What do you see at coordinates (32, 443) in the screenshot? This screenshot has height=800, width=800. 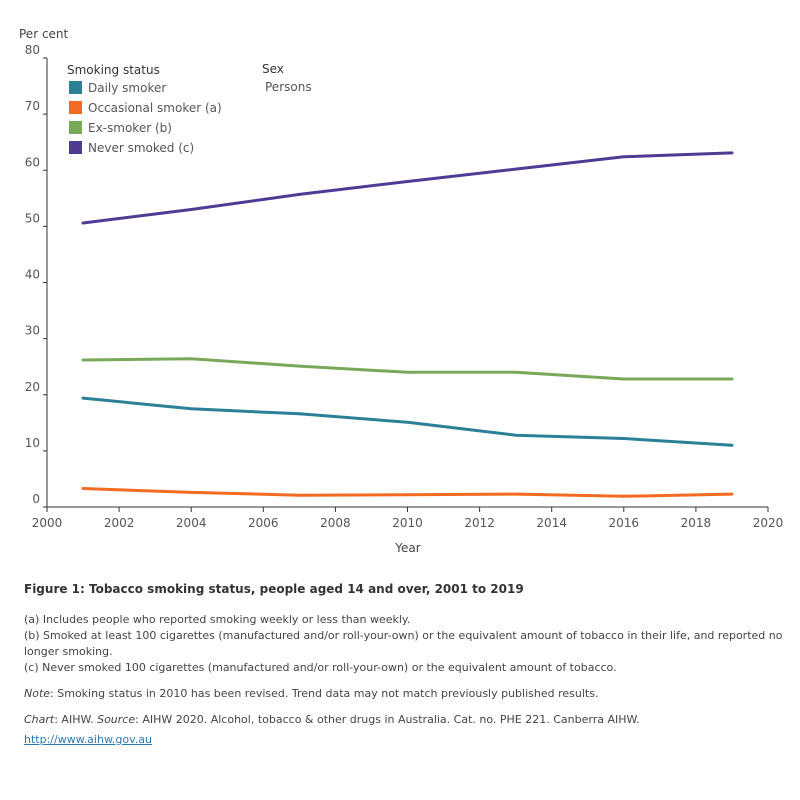 I see `y-tick-label: 10` at bounding box center [32, 443].